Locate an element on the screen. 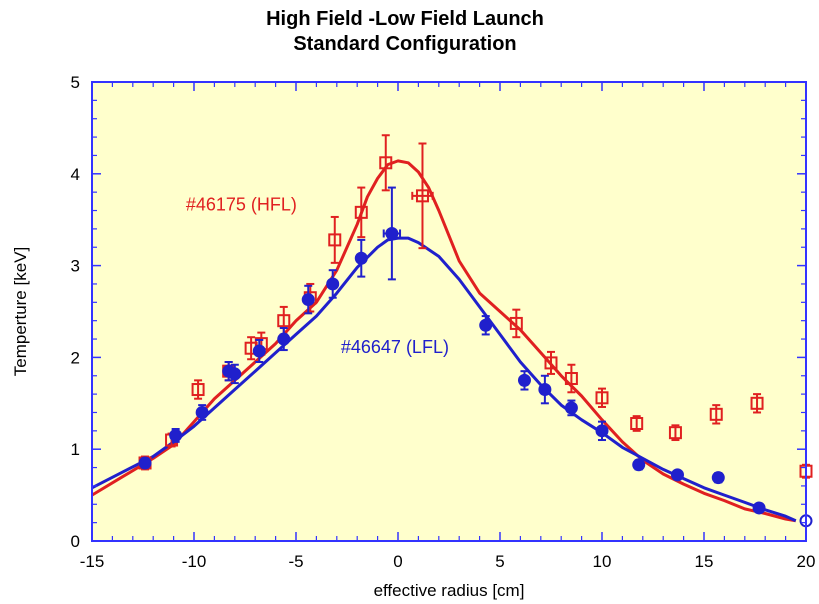 The width and height of the screenshot is (819, 604). annotation-lfl: #46647 (LFL) is located at coordinates (395, 347).